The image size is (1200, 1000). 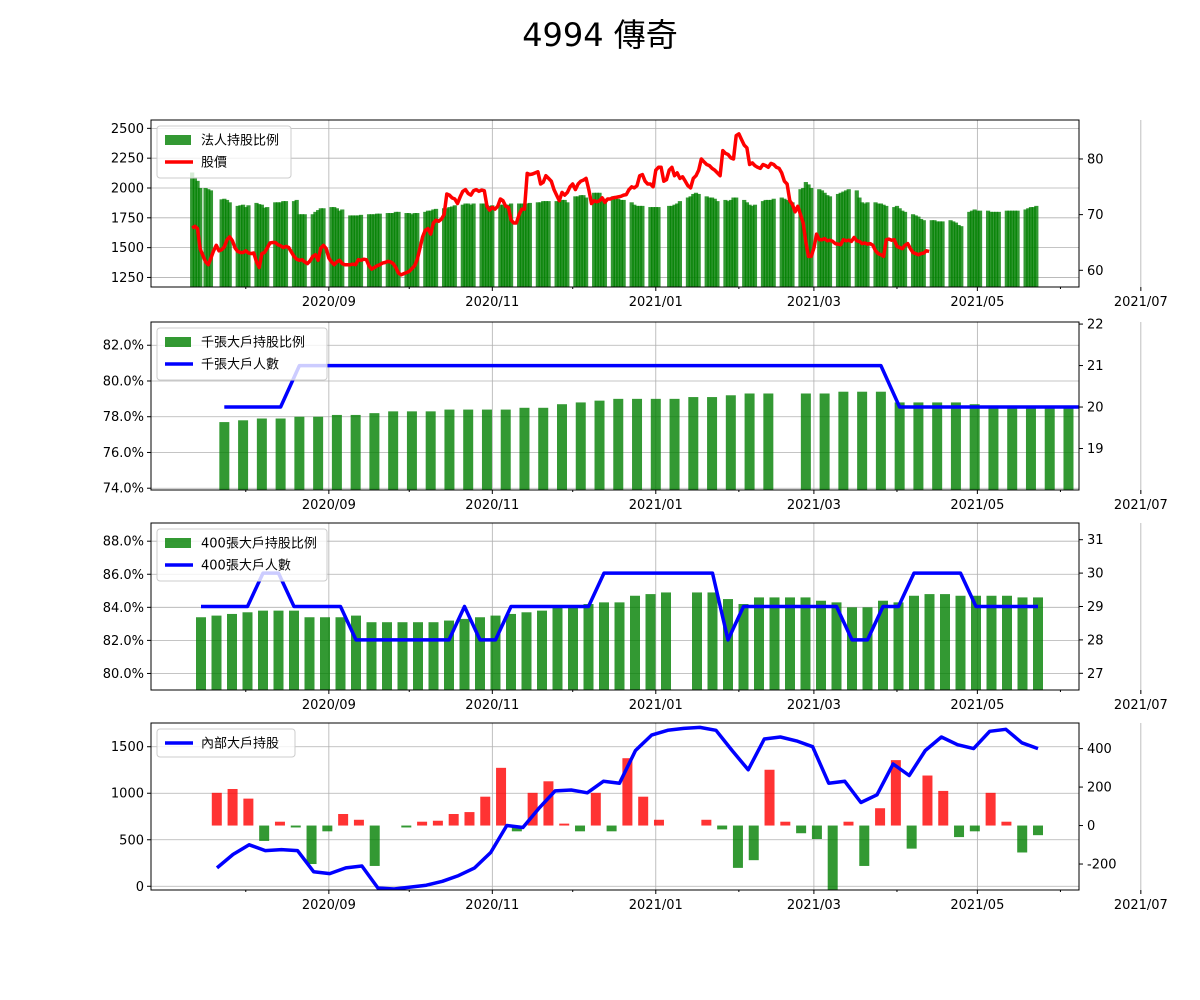 What do you see at coordinates (1095, 408) in the screenshot?
I see `right-tick-label: 20` at bounding box center [1095, 408].